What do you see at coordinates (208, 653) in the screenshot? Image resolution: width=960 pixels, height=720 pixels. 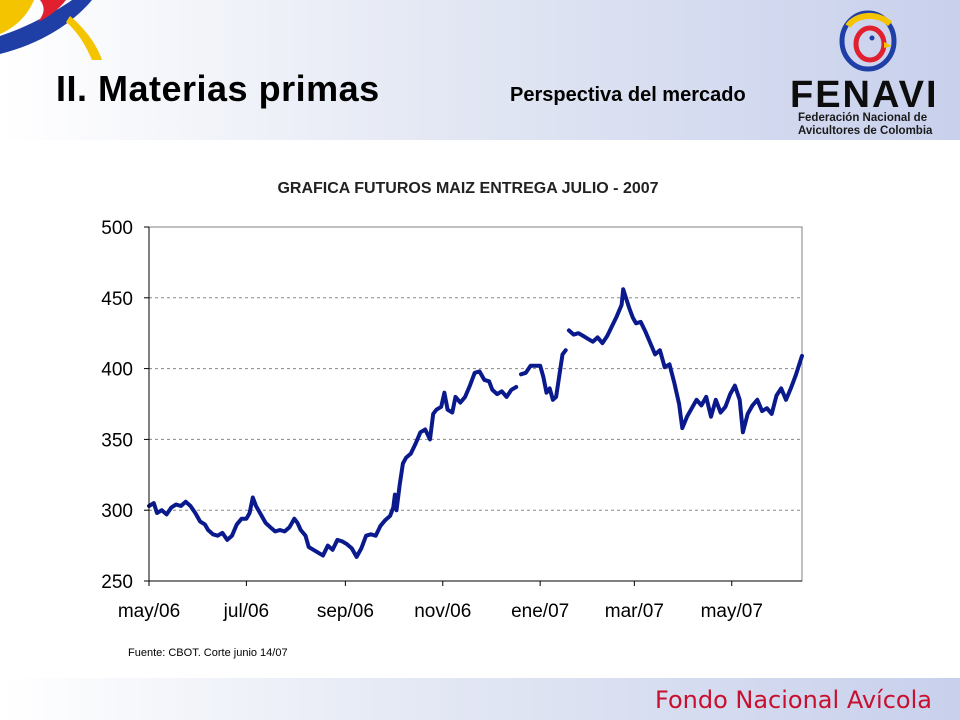 I see `source-note: Fuente: CBOT. Corte junio 14/07` at bounding box center [208, 653].